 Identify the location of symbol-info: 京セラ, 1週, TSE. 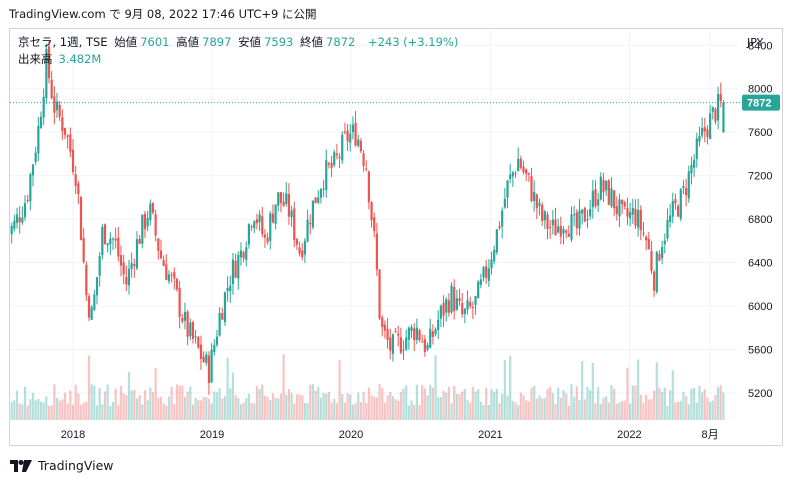
(63, 42).